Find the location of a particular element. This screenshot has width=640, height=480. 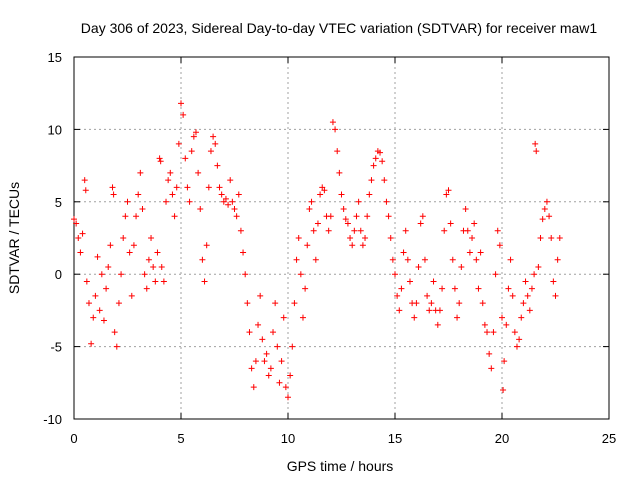

x-tick-label: 25 is located at coordinates (609, 438).